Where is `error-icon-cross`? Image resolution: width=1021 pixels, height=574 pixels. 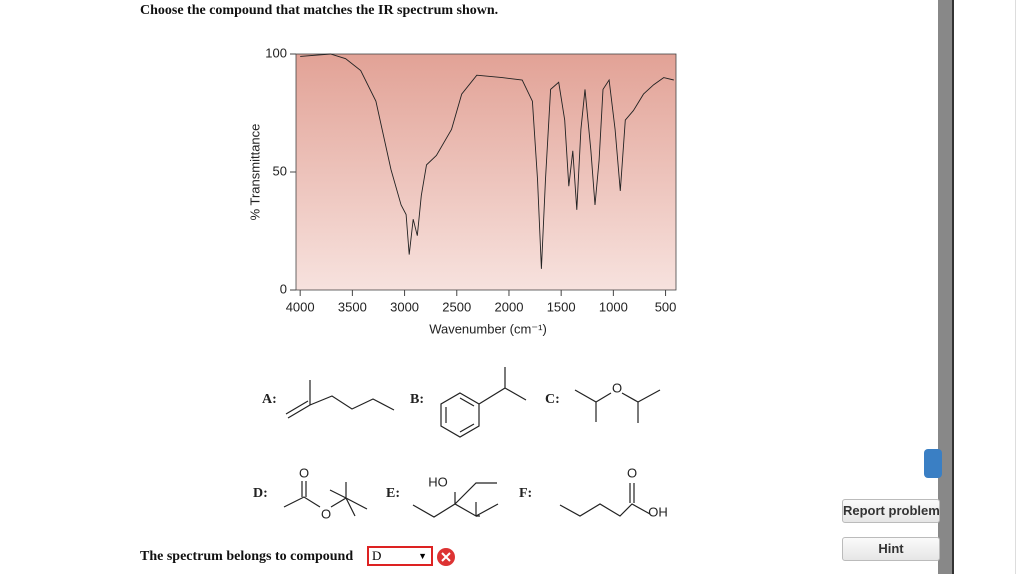 error-icon-cross is located at coordinates (446, 557).